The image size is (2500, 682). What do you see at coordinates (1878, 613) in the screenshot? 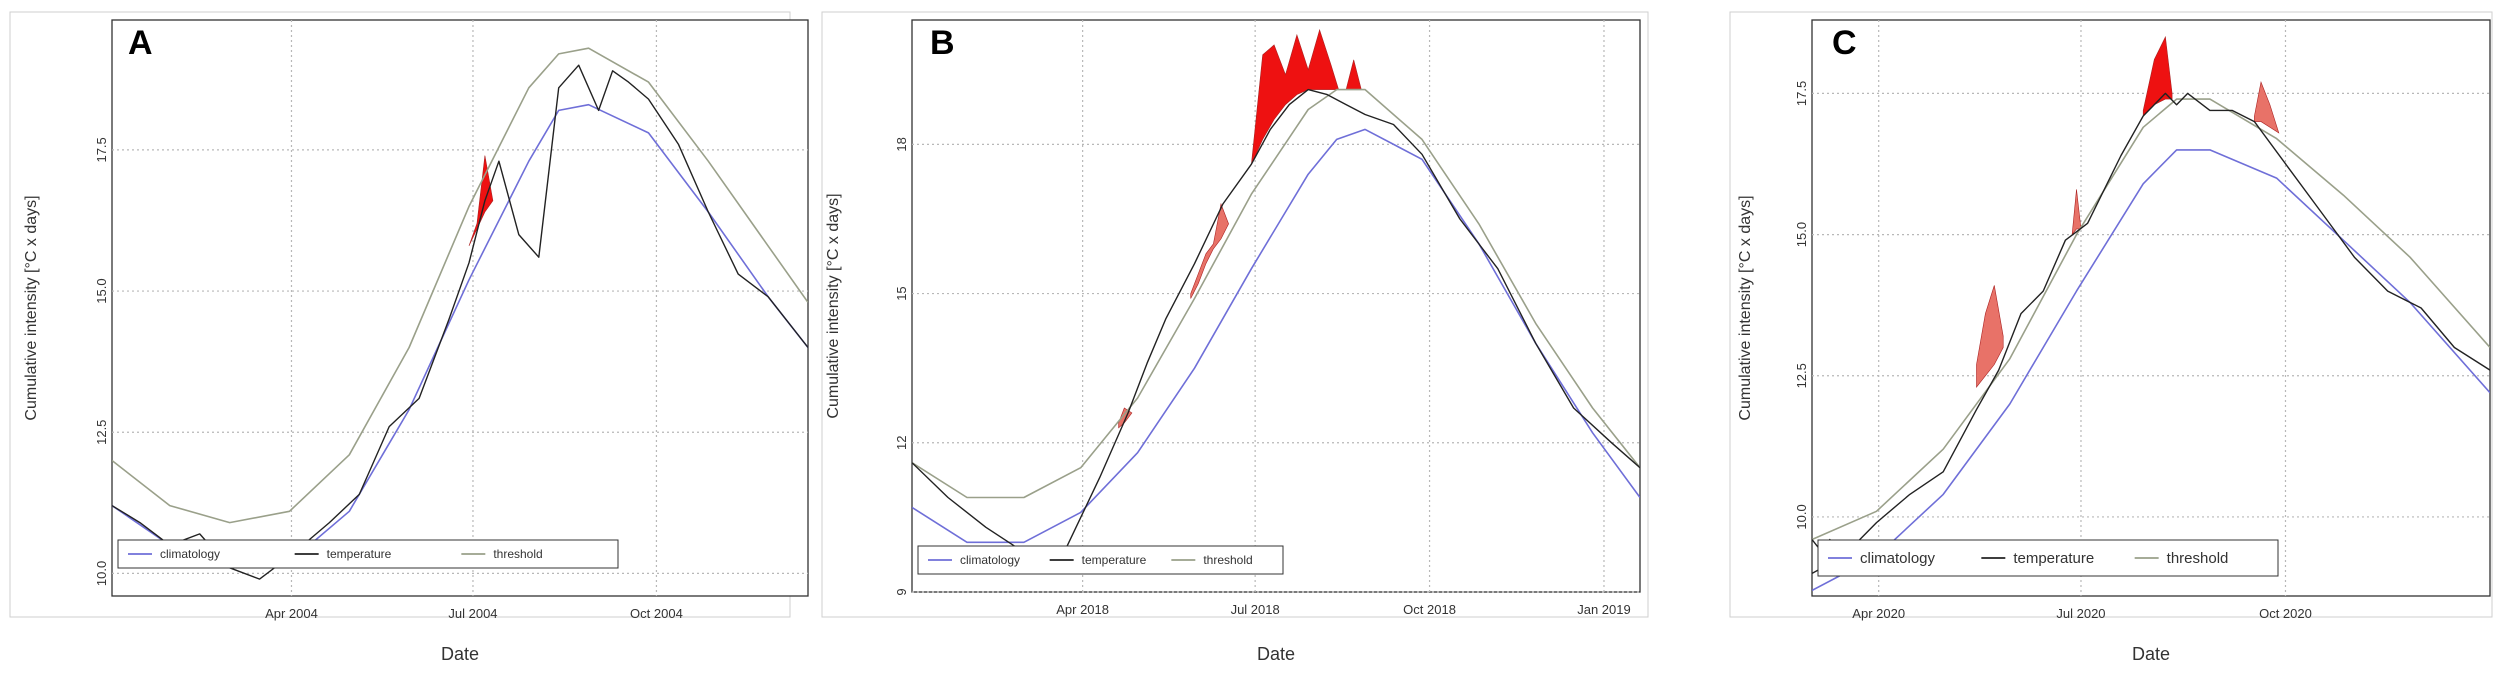
I see `x-tick-label: Apr 2020` at bounding box center [1878, 613].